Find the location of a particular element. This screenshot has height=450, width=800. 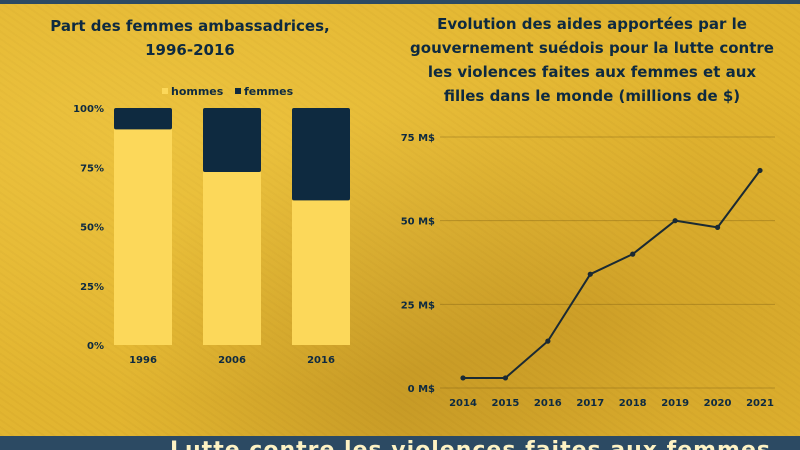

right-chart-title-line: filles dans le monde (millions de $) is located at coordinates (592, 96).